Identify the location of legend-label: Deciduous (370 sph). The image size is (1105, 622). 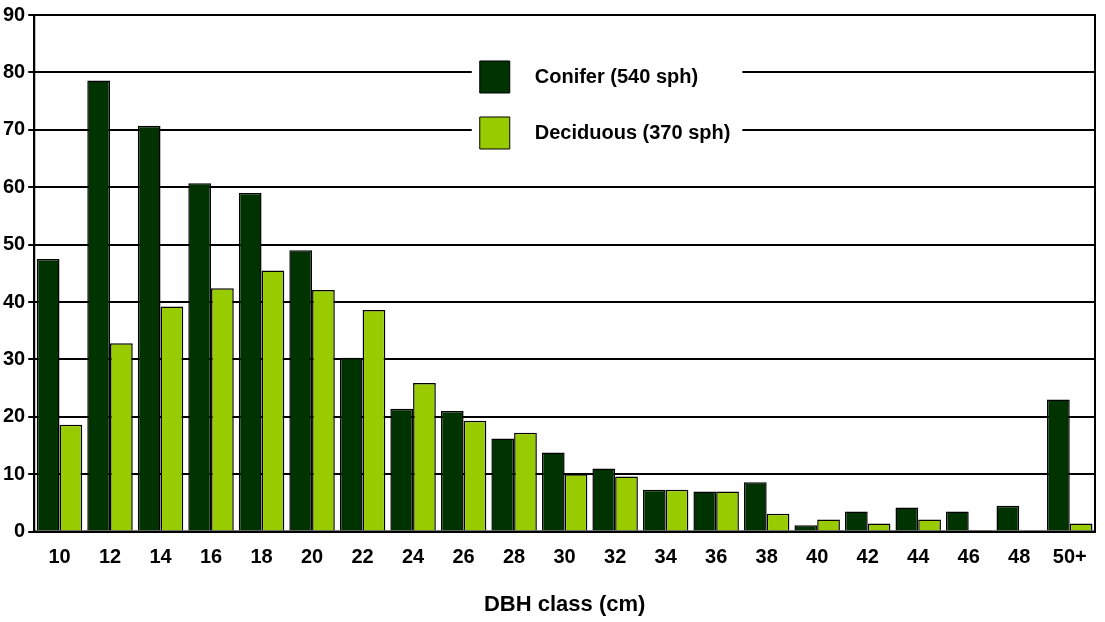
(632, 131).